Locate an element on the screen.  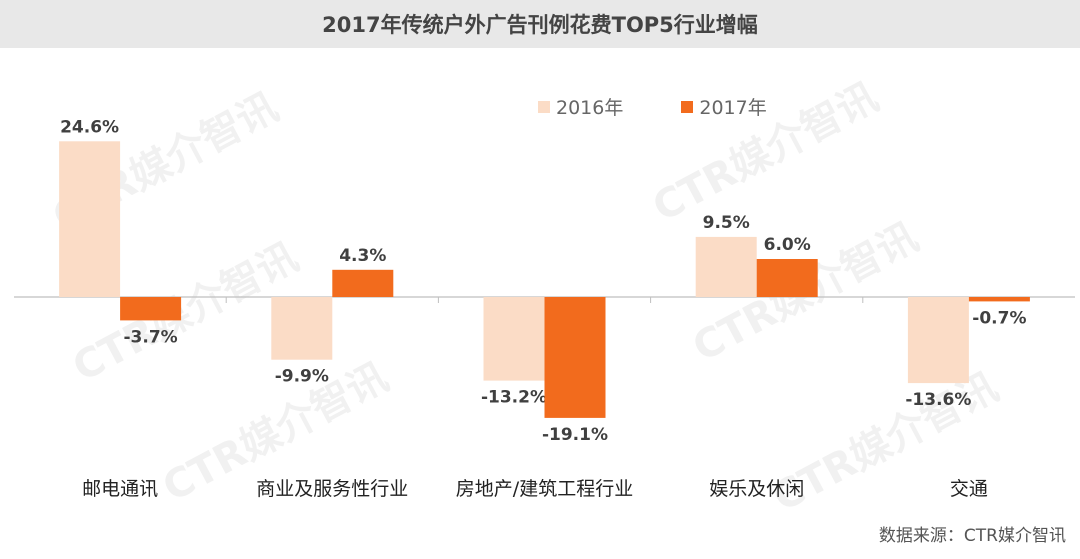
legend-swatch-2016 is located at coordinates (544, 106).